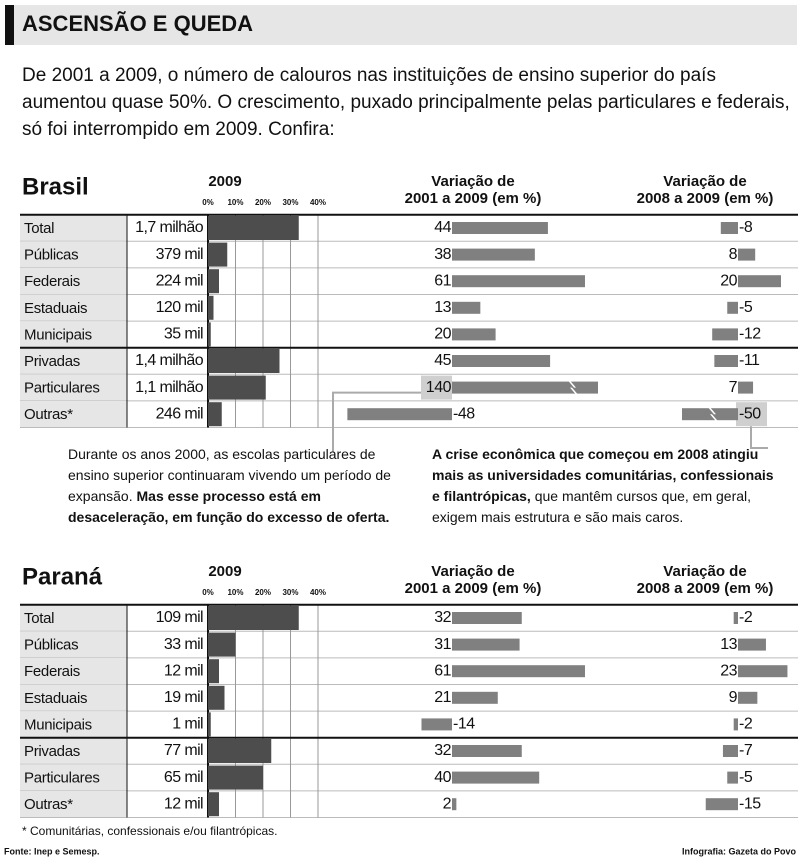  What do you see at coordinates (447, 803) in the screenshot?
I see `change-label: 2` at bounding box center [447, 803].